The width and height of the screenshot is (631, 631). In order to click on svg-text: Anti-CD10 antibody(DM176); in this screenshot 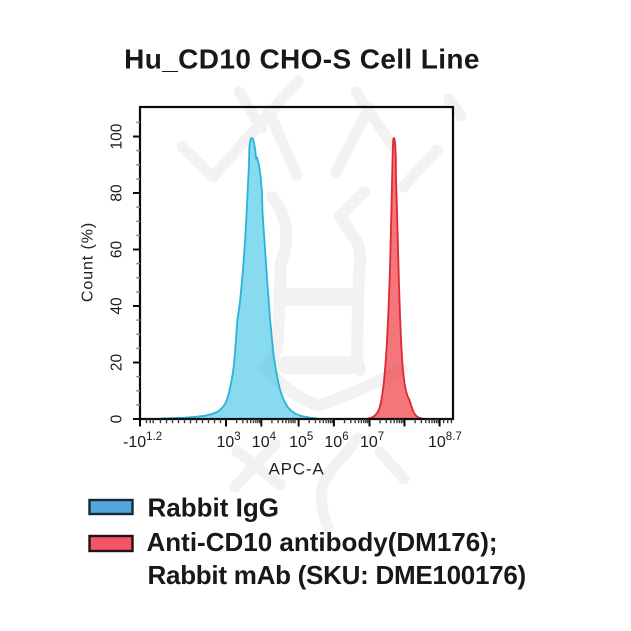, I will do `click(322, 542)`.